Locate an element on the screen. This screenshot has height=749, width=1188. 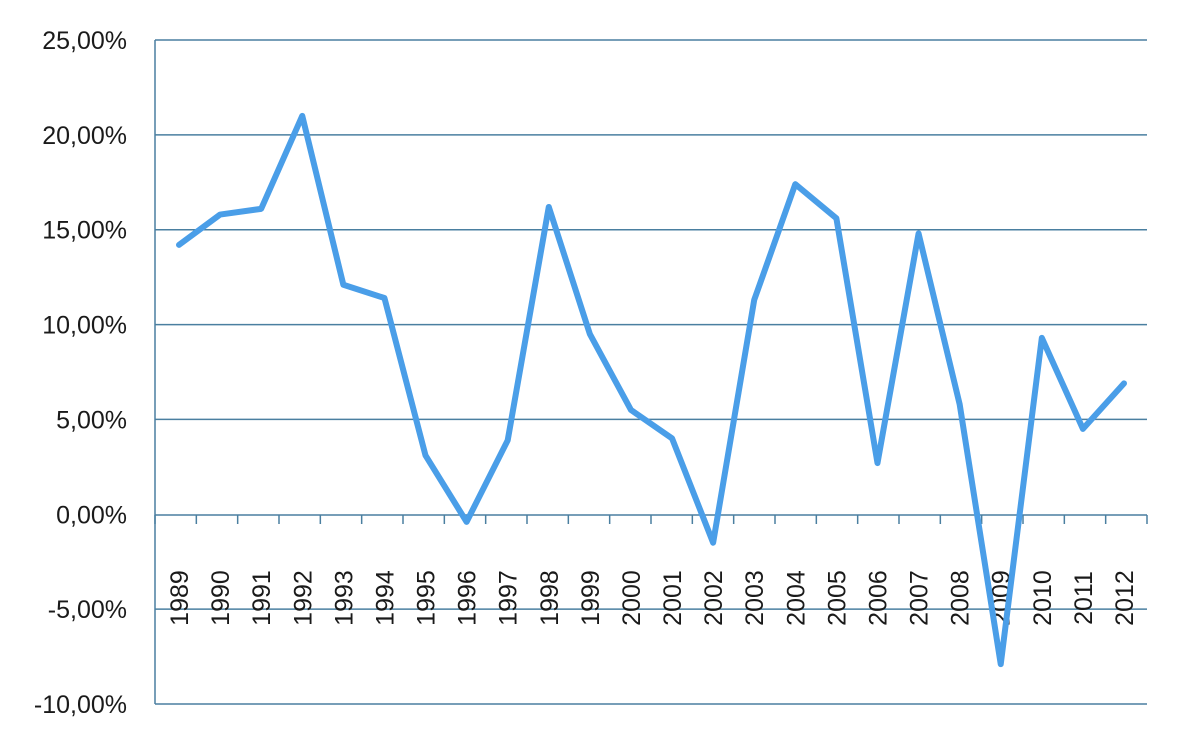
x-tick-label: 1991 is located at coordinates (262, 598).